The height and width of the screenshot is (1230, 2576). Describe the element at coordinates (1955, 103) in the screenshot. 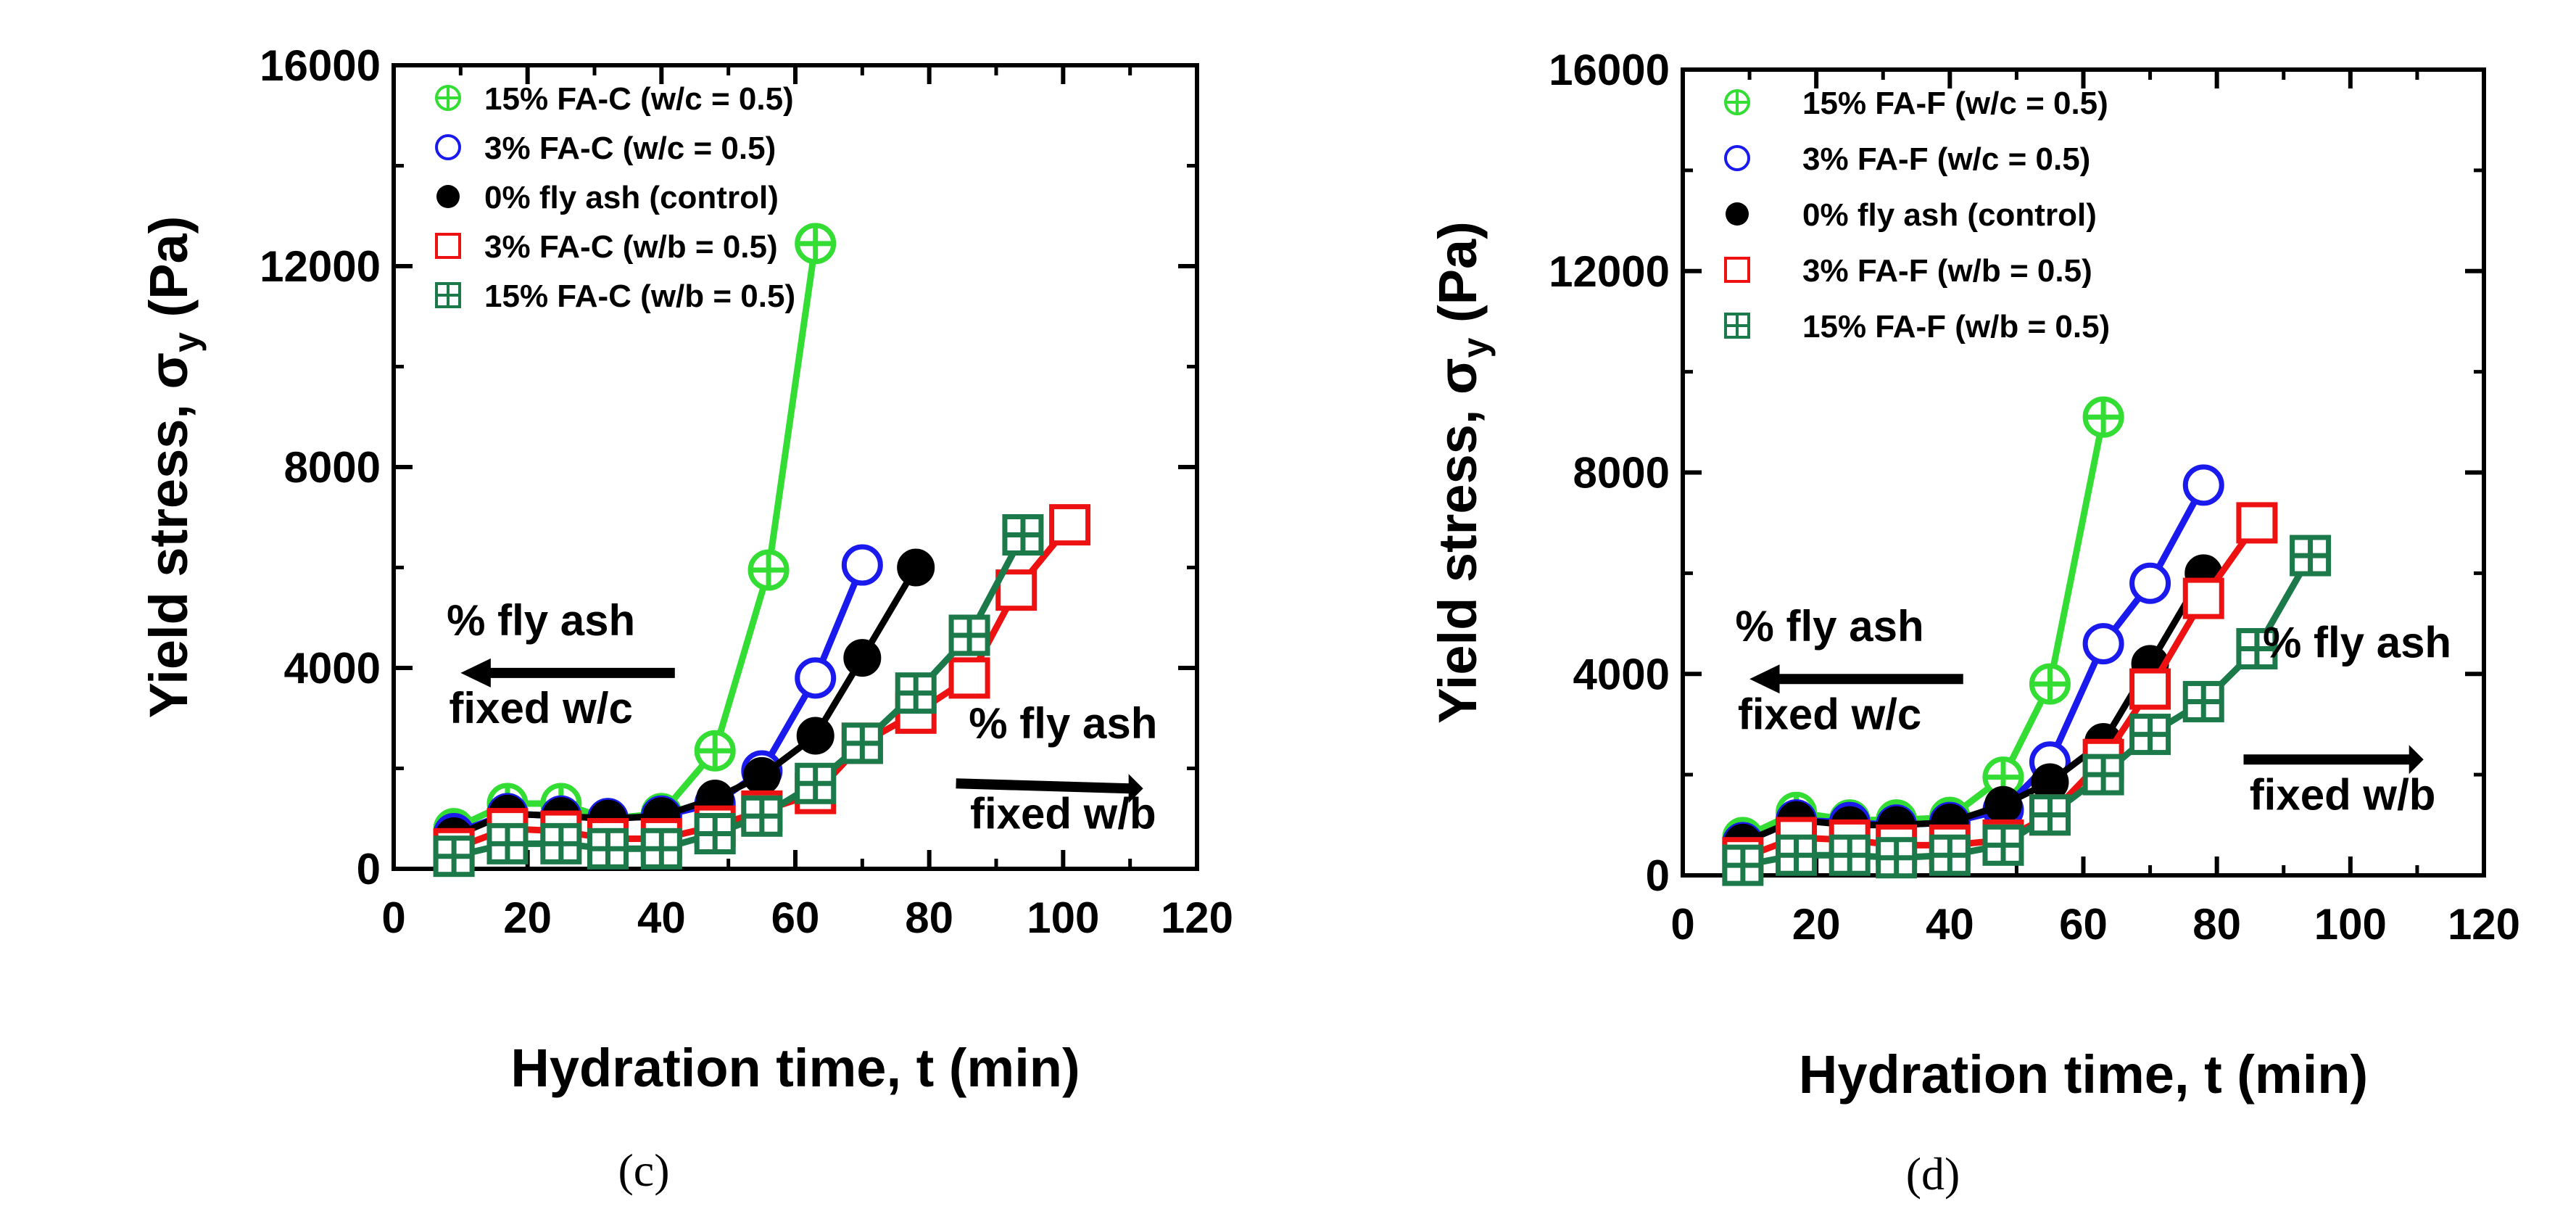

I see `legend-label-0: 15% FA-F (w/c = 0.5)` at that location.